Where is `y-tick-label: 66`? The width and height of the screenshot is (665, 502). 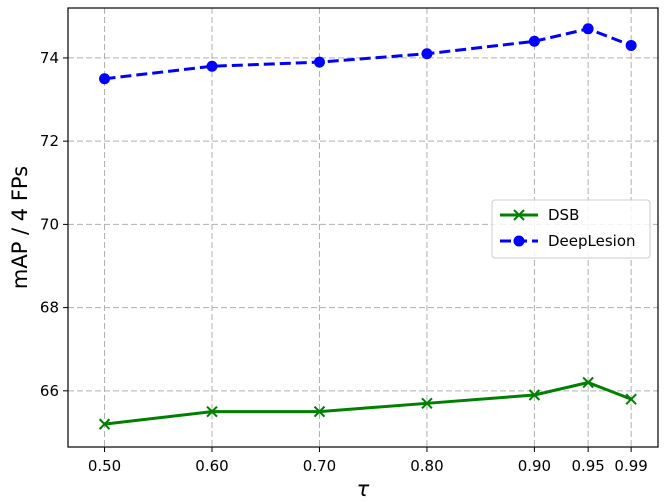 y-tick-label: 66 is located at coordinates (49, 391).